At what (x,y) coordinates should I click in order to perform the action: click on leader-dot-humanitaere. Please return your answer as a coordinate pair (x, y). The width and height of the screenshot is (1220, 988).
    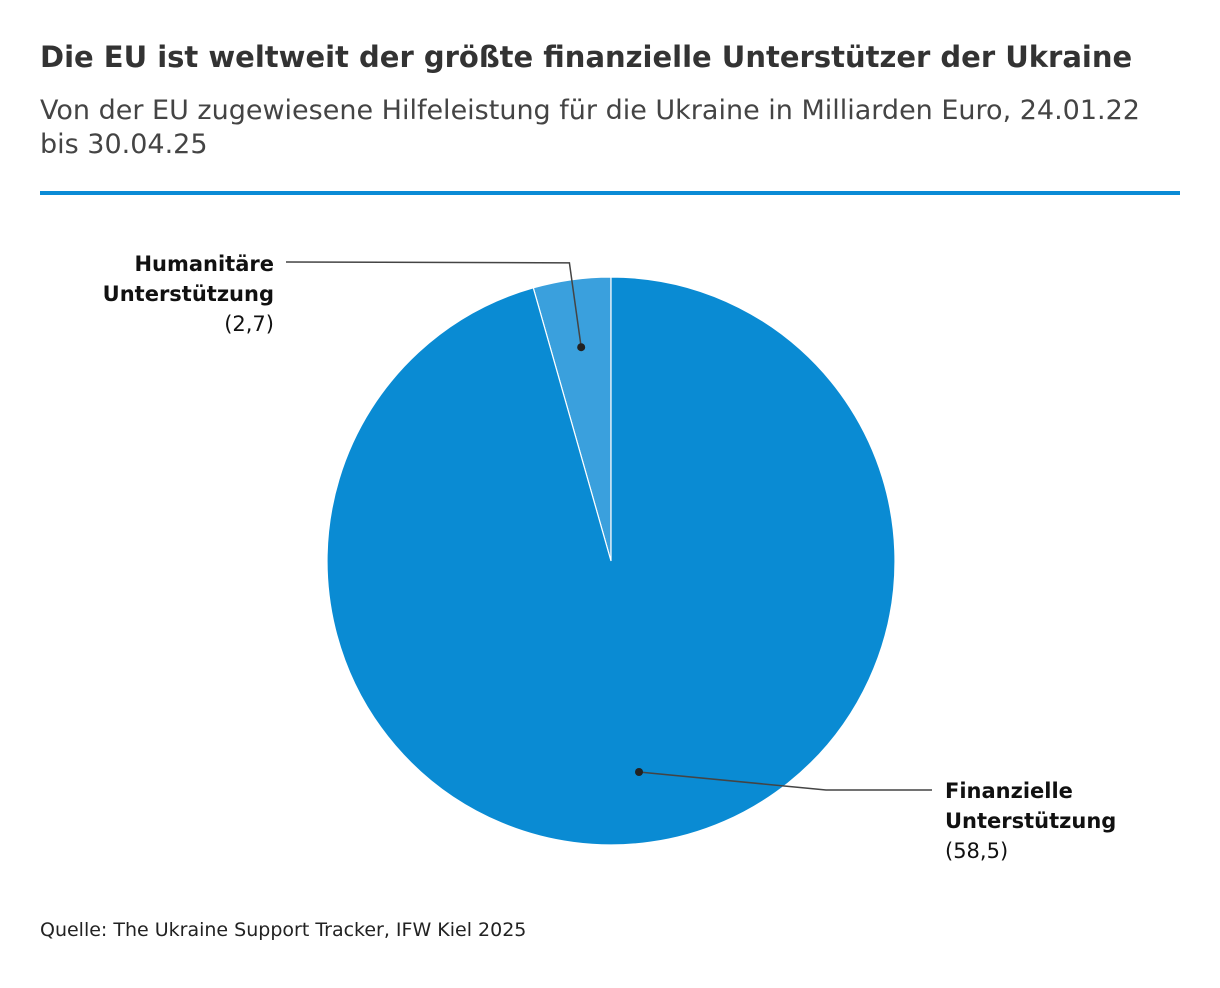
    Looking at the image, I should click on (581, 347).